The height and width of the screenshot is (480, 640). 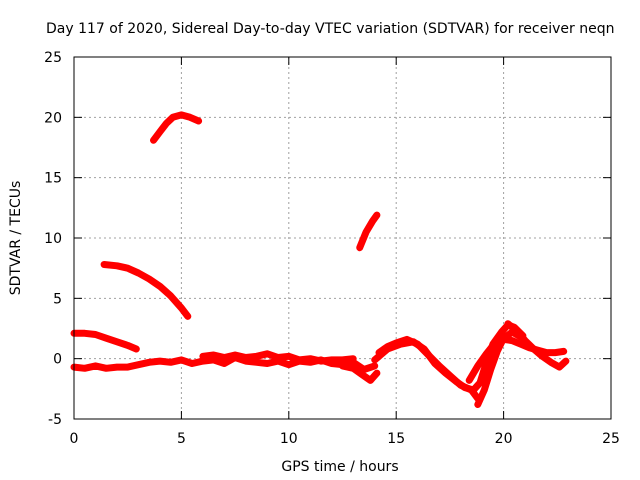 I want to click on y-tick-label: 5, so click(x=57, y=299).